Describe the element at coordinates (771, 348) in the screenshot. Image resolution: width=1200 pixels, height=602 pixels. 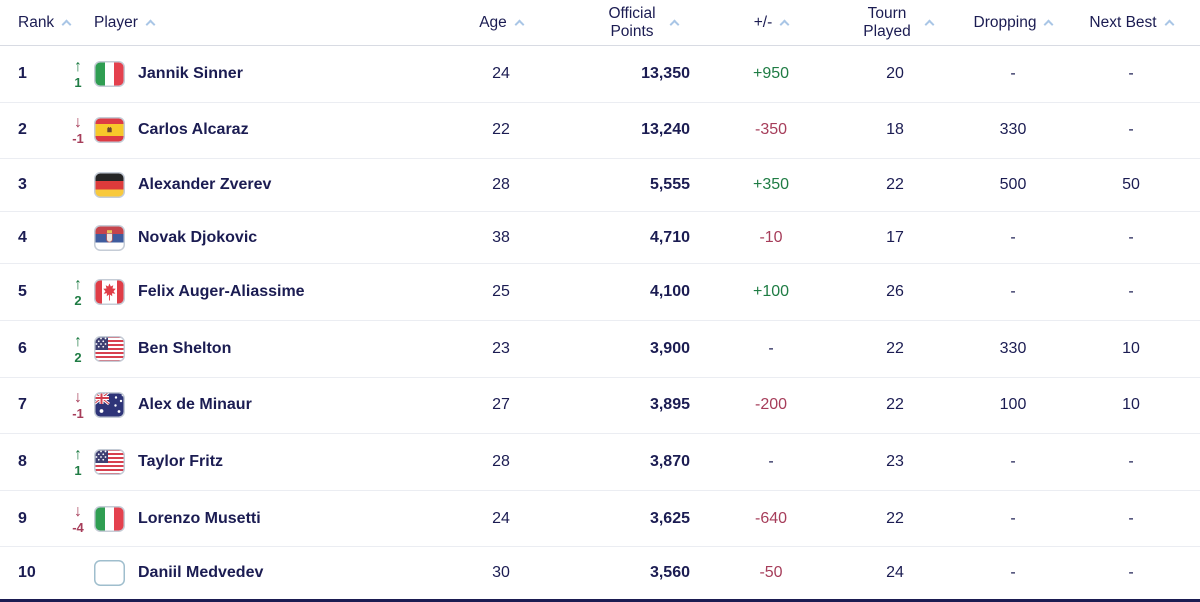
I see `plus-minus-value: -` at that location.